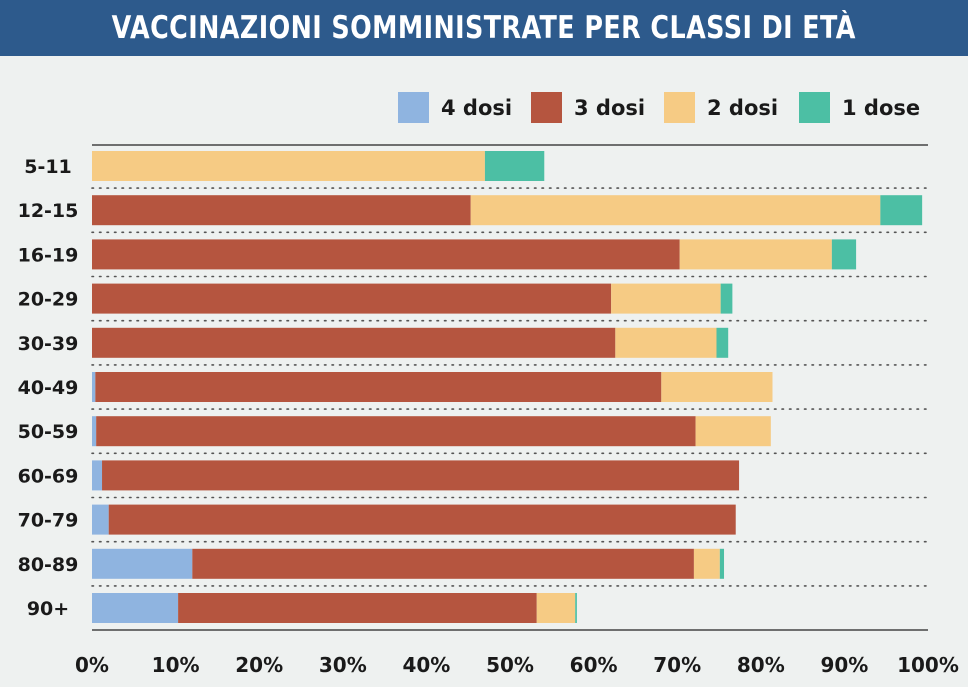 The image size is (968, 687). I want to click on legend-label: 4 dosi, so click(476, 108).